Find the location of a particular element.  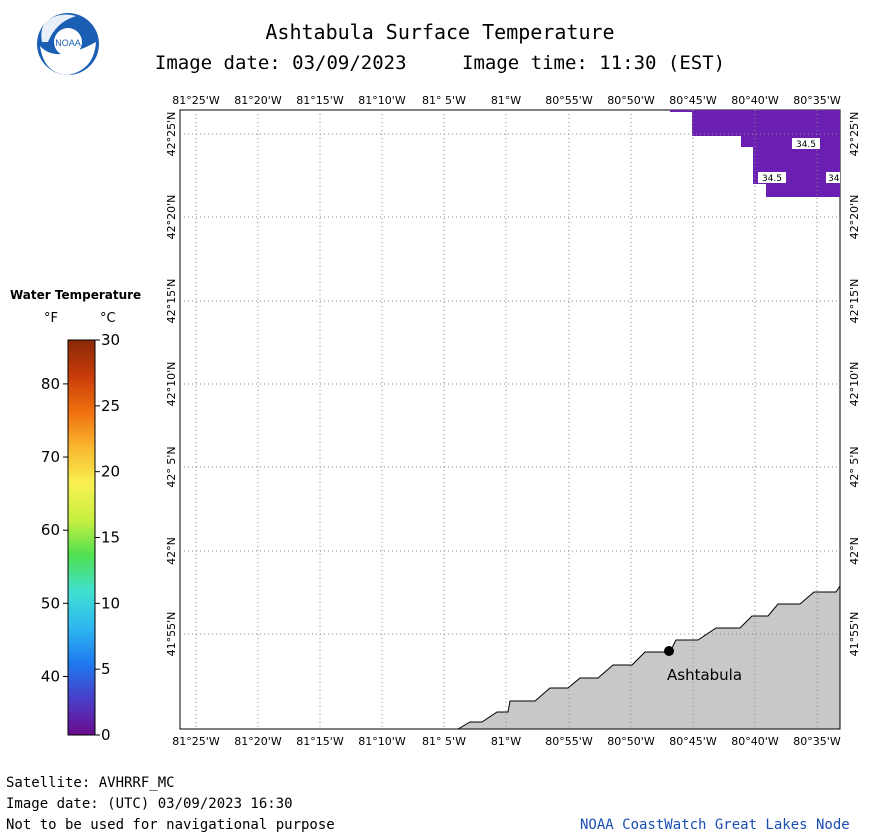

lon-label-top: 80°55'W is located at coordinates (569, 100).